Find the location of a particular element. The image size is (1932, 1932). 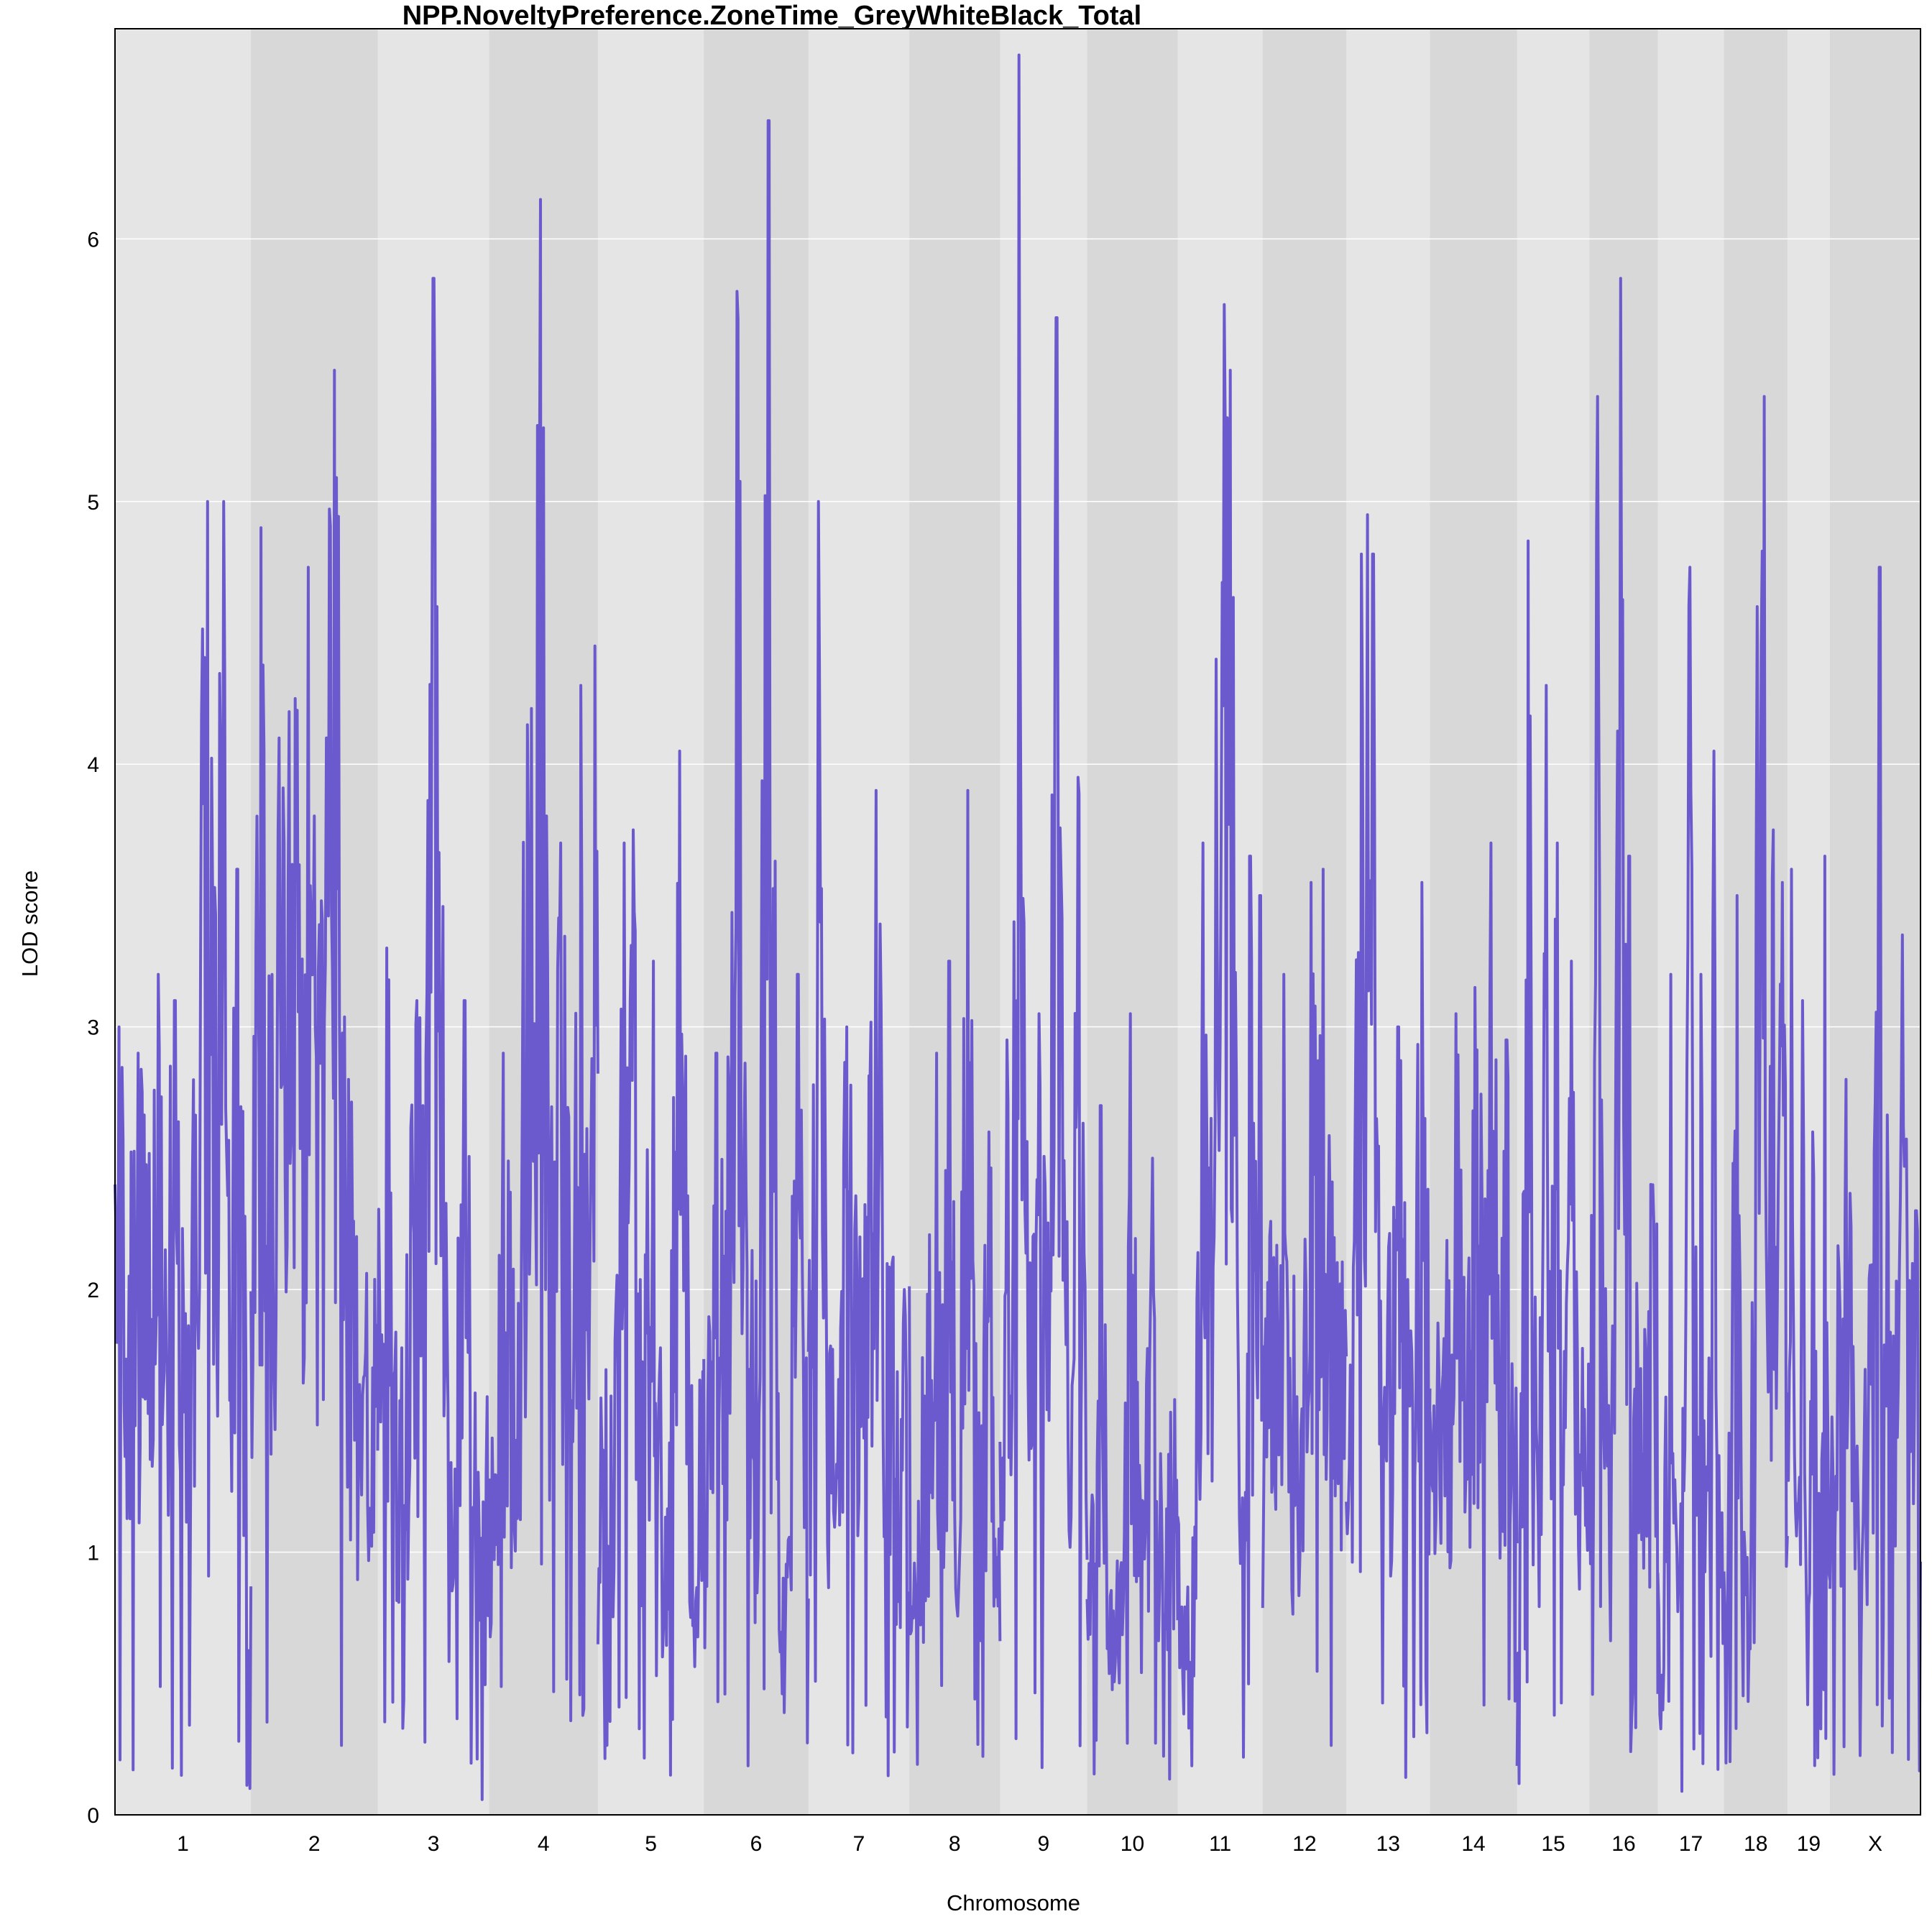

y-tick-label: 2 is located at coordinates (93, 1290).